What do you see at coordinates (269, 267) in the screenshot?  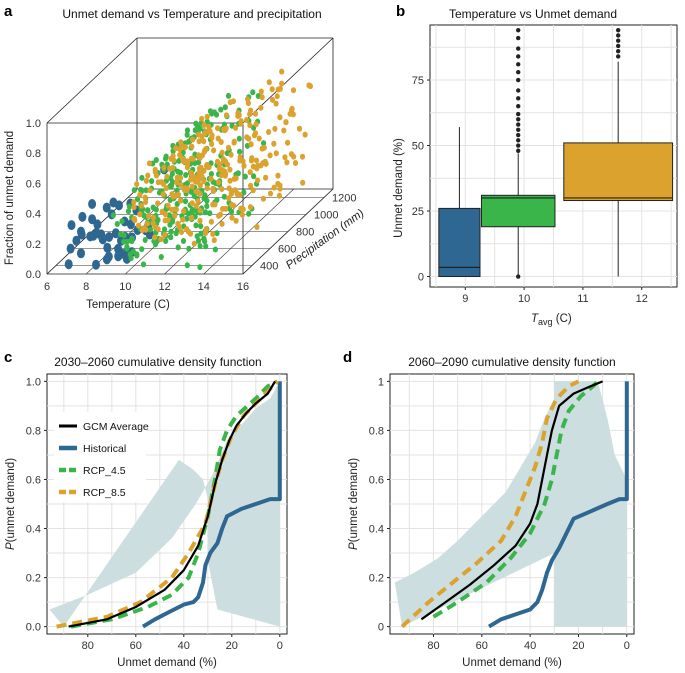 I see `panel-a-ztick-label: 400` at bounding box center [269, 267].